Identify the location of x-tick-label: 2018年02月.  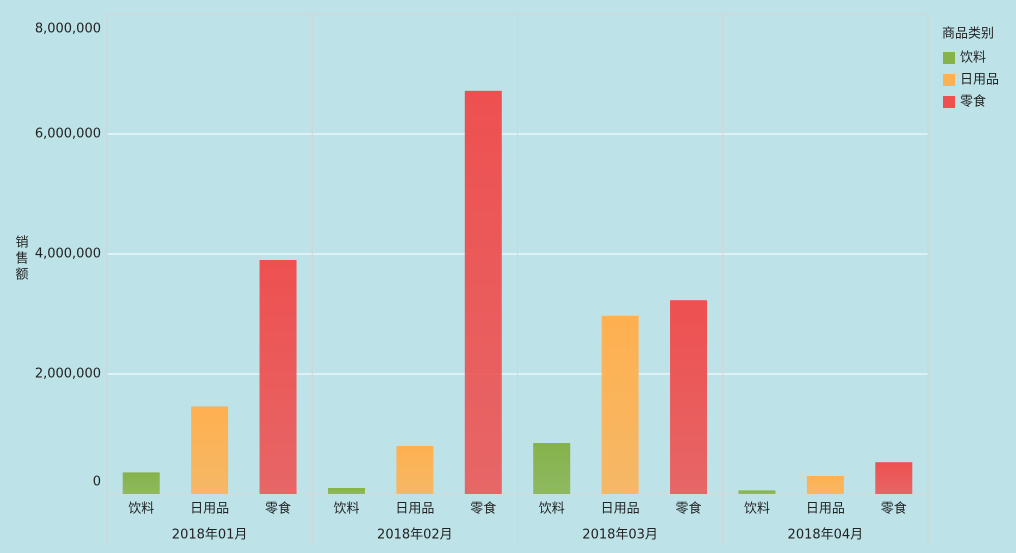
(415, 535).